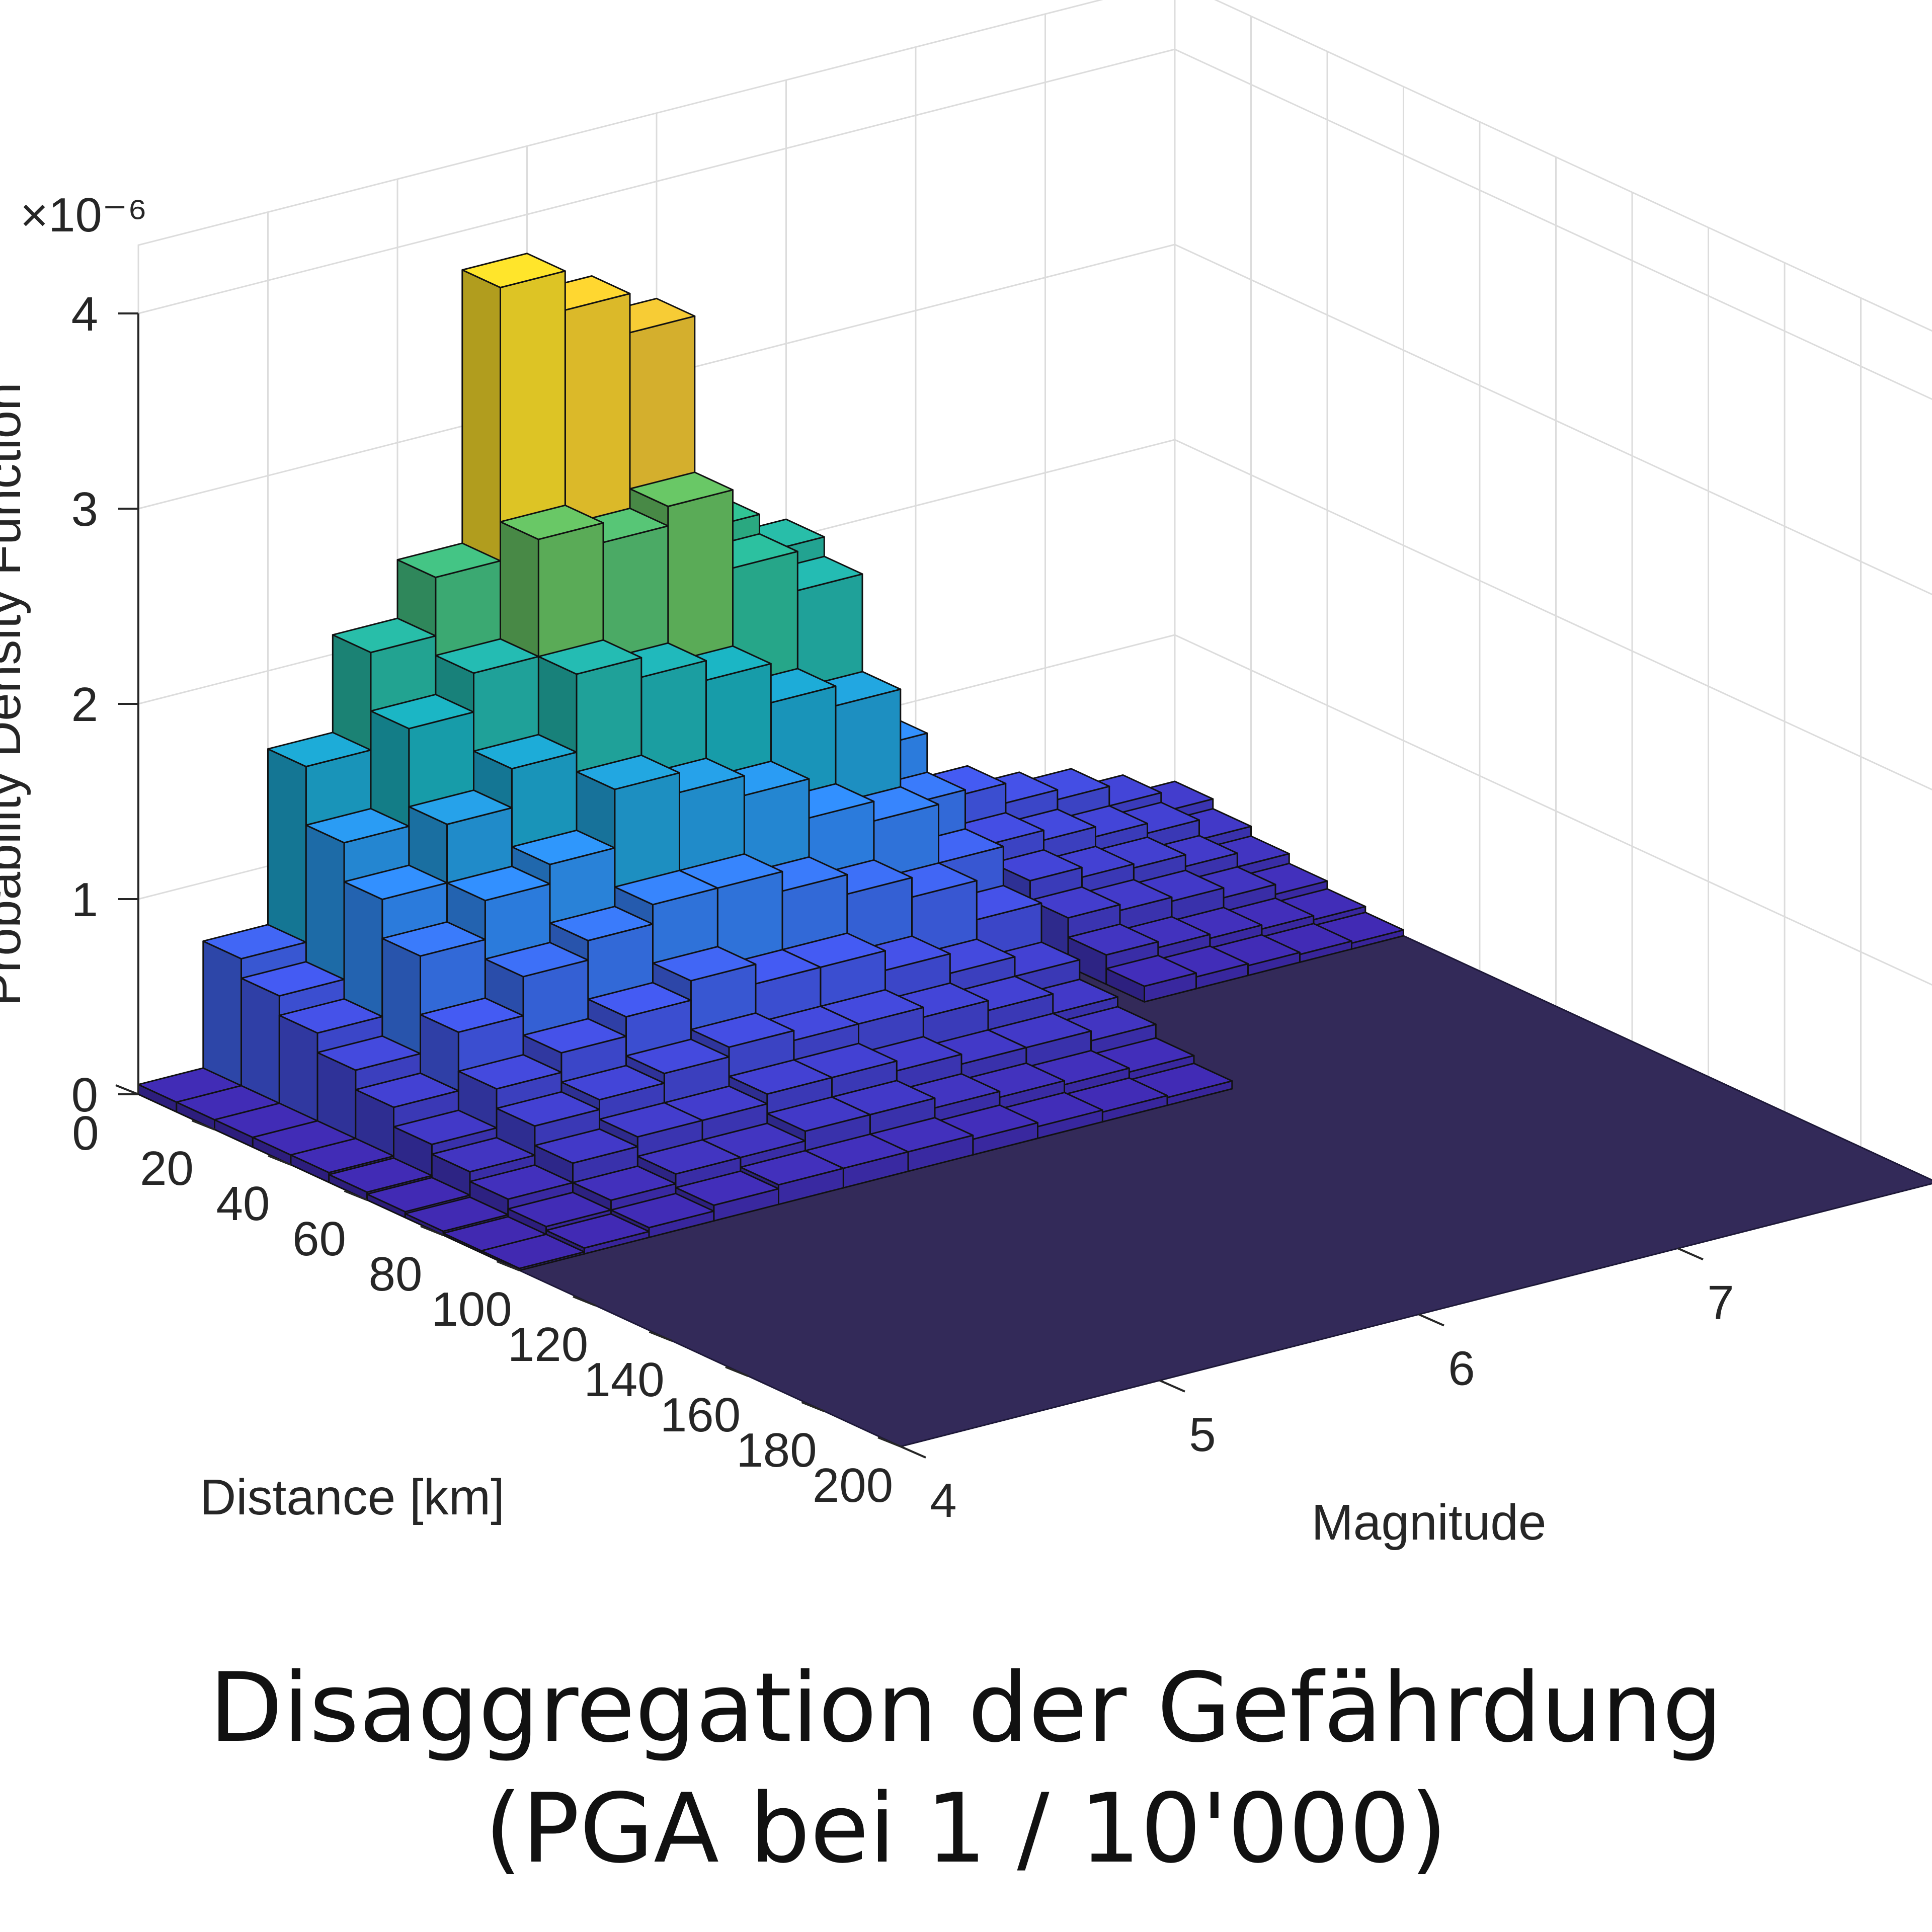  What do you see at coordinates (243, 1204) in the screenshot?
I see `distance-tick-label: 40` at bounding box center [243, 1204].